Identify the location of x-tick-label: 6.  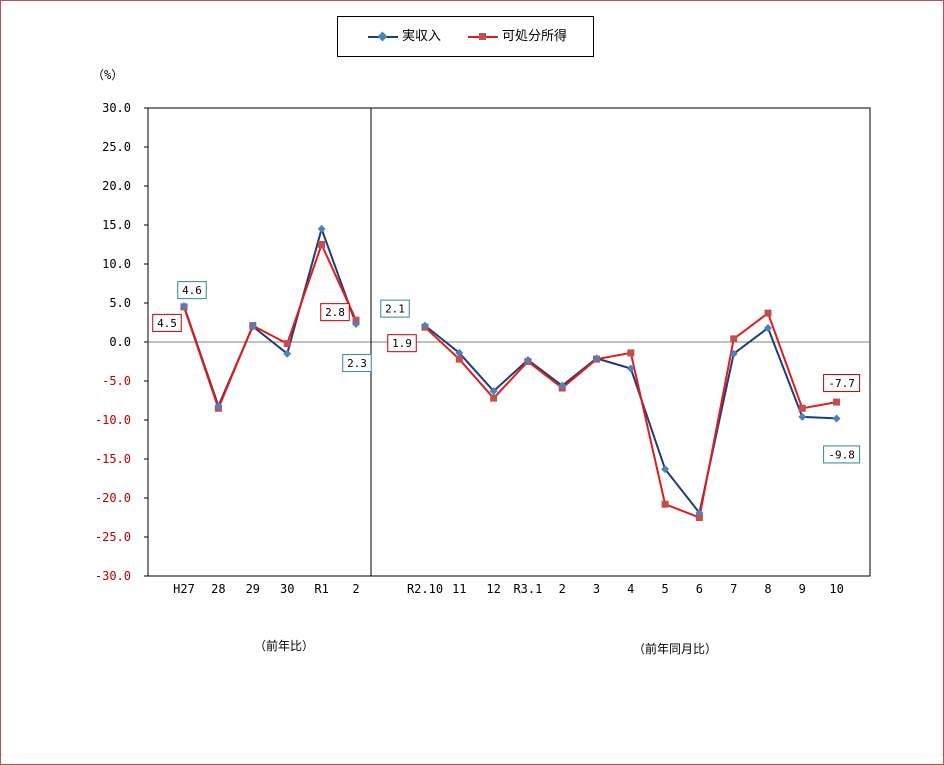
(699, 589).